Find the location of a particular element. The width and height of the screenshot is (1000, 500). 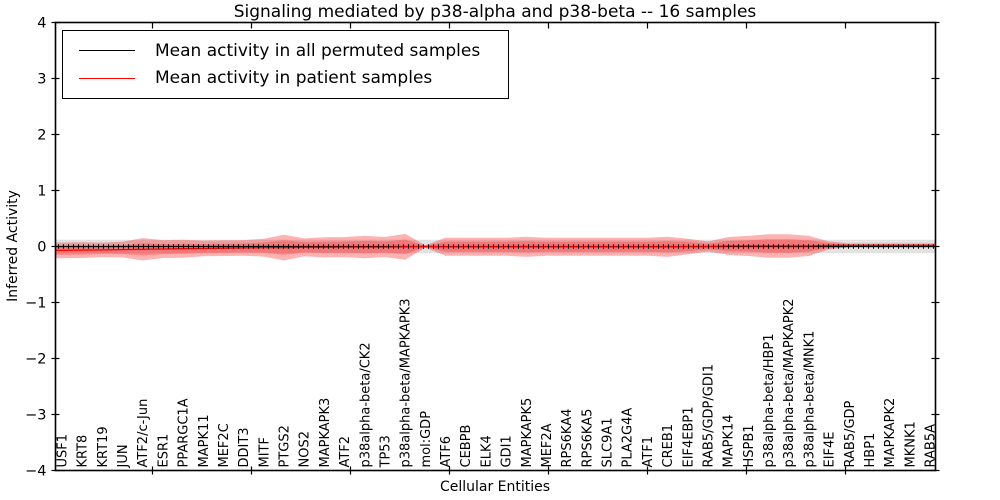

svg-text: MAPK14 is located at coordinates (729, 440).